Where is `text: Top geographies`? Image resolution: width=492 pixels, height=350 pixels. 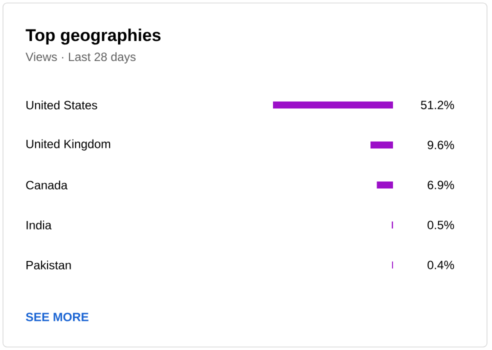 text: Top geographies is located at coordinates (93, 36).